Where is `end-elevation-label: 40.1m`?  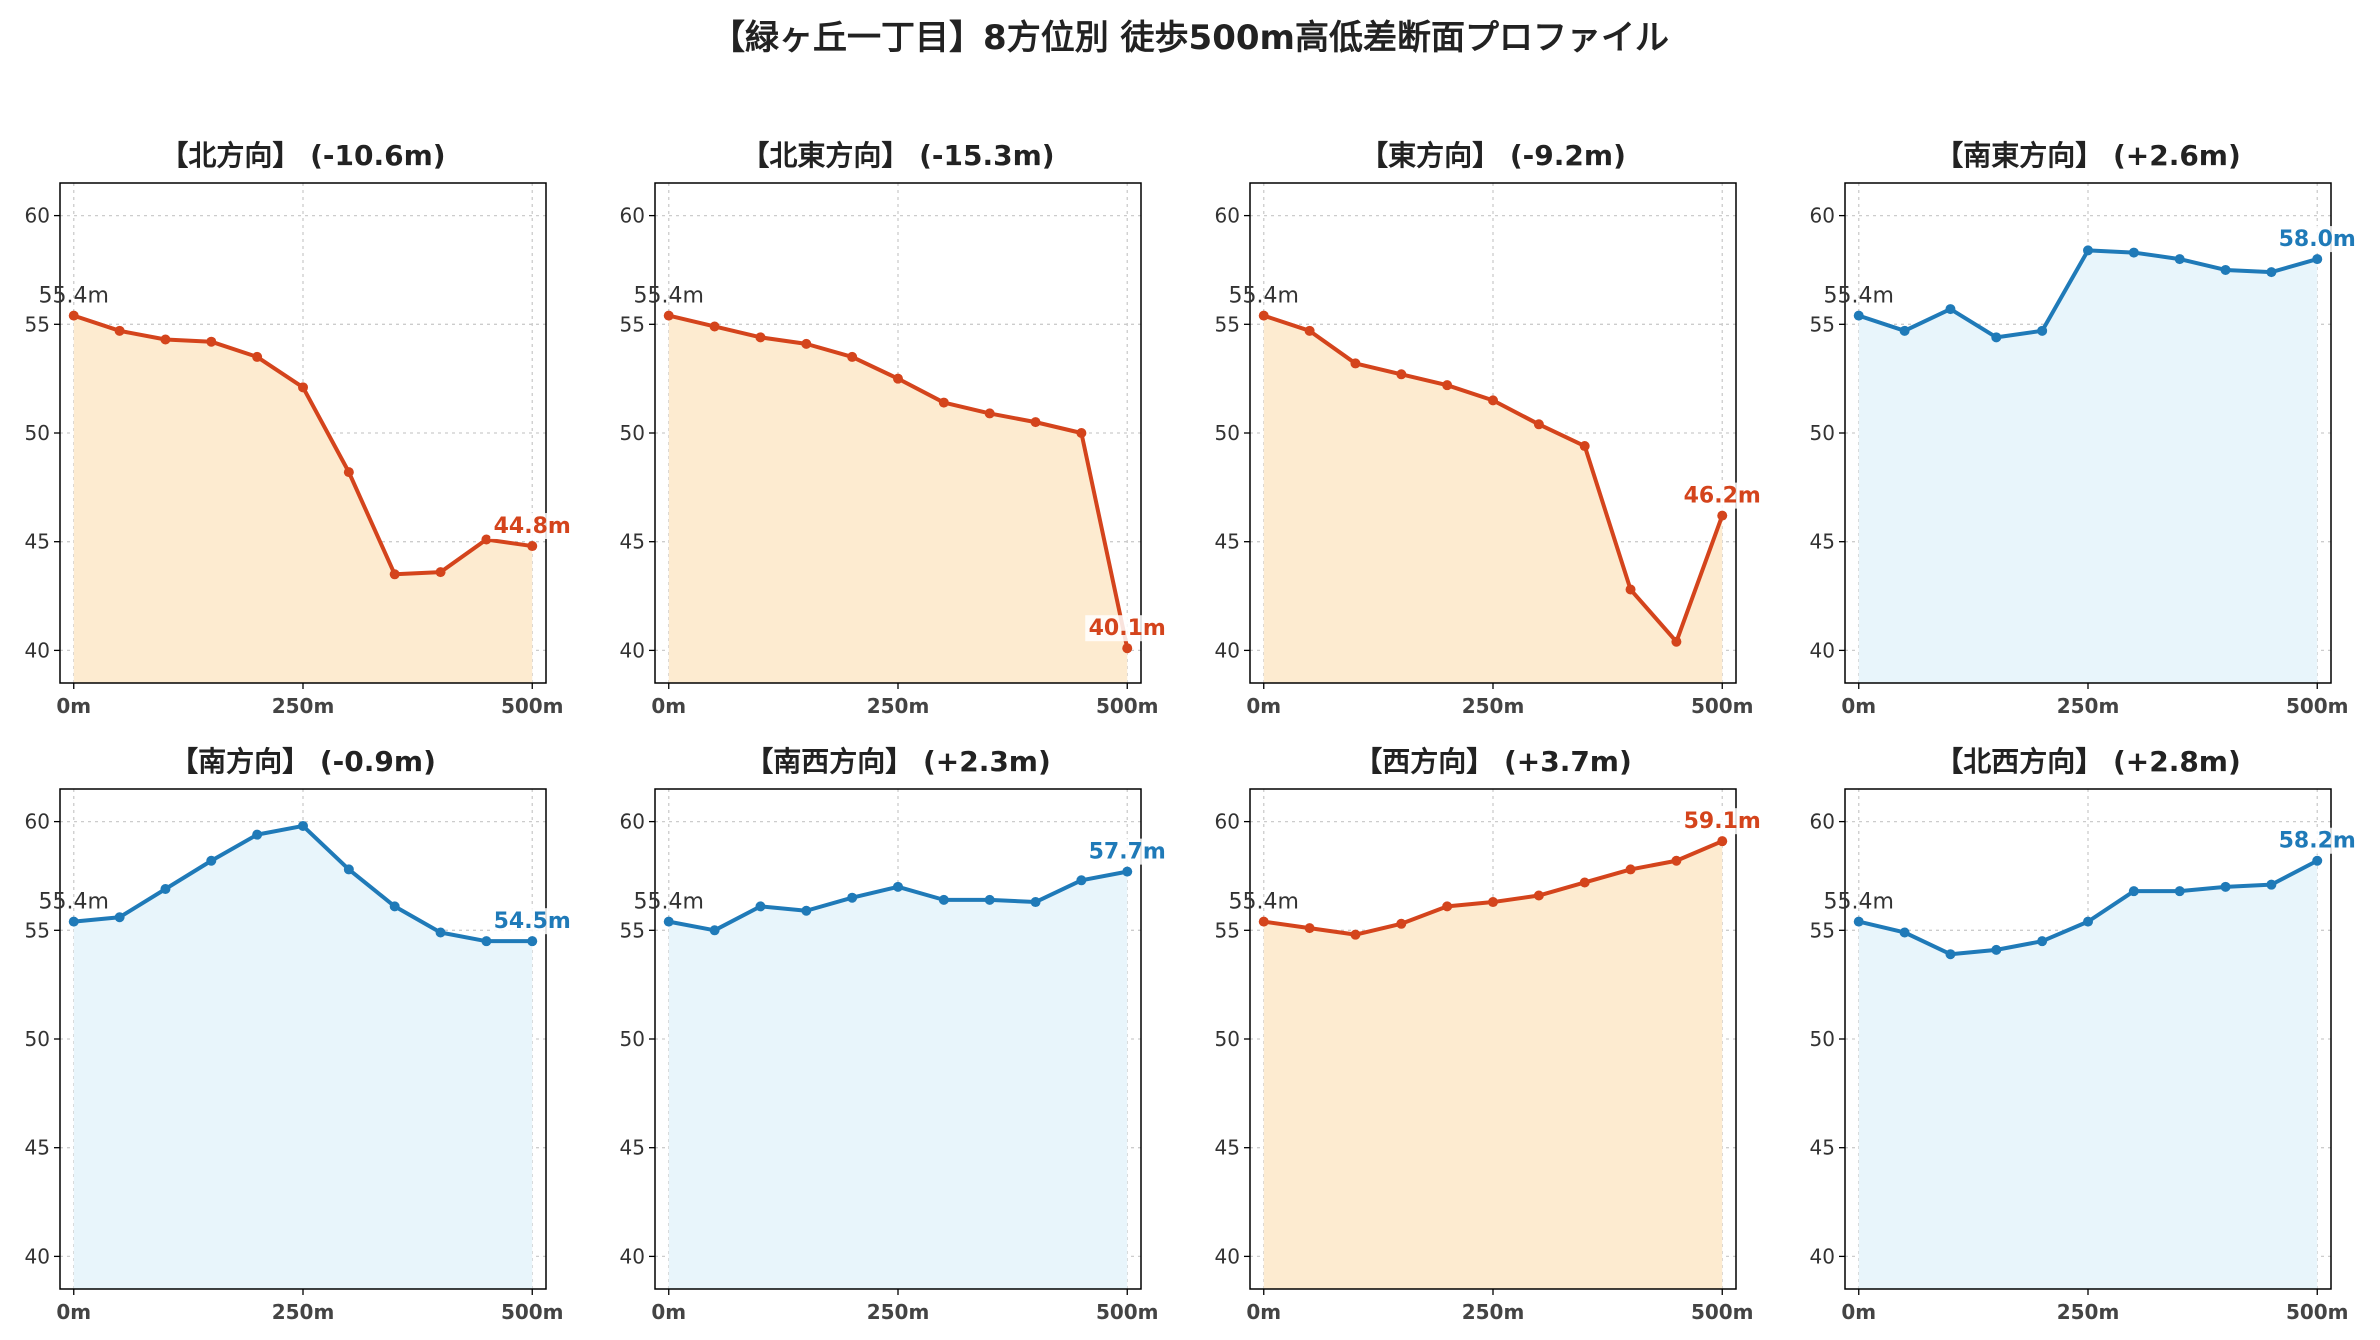 end-elevation-label: 40.1m is located at coordinates (1127, 628).